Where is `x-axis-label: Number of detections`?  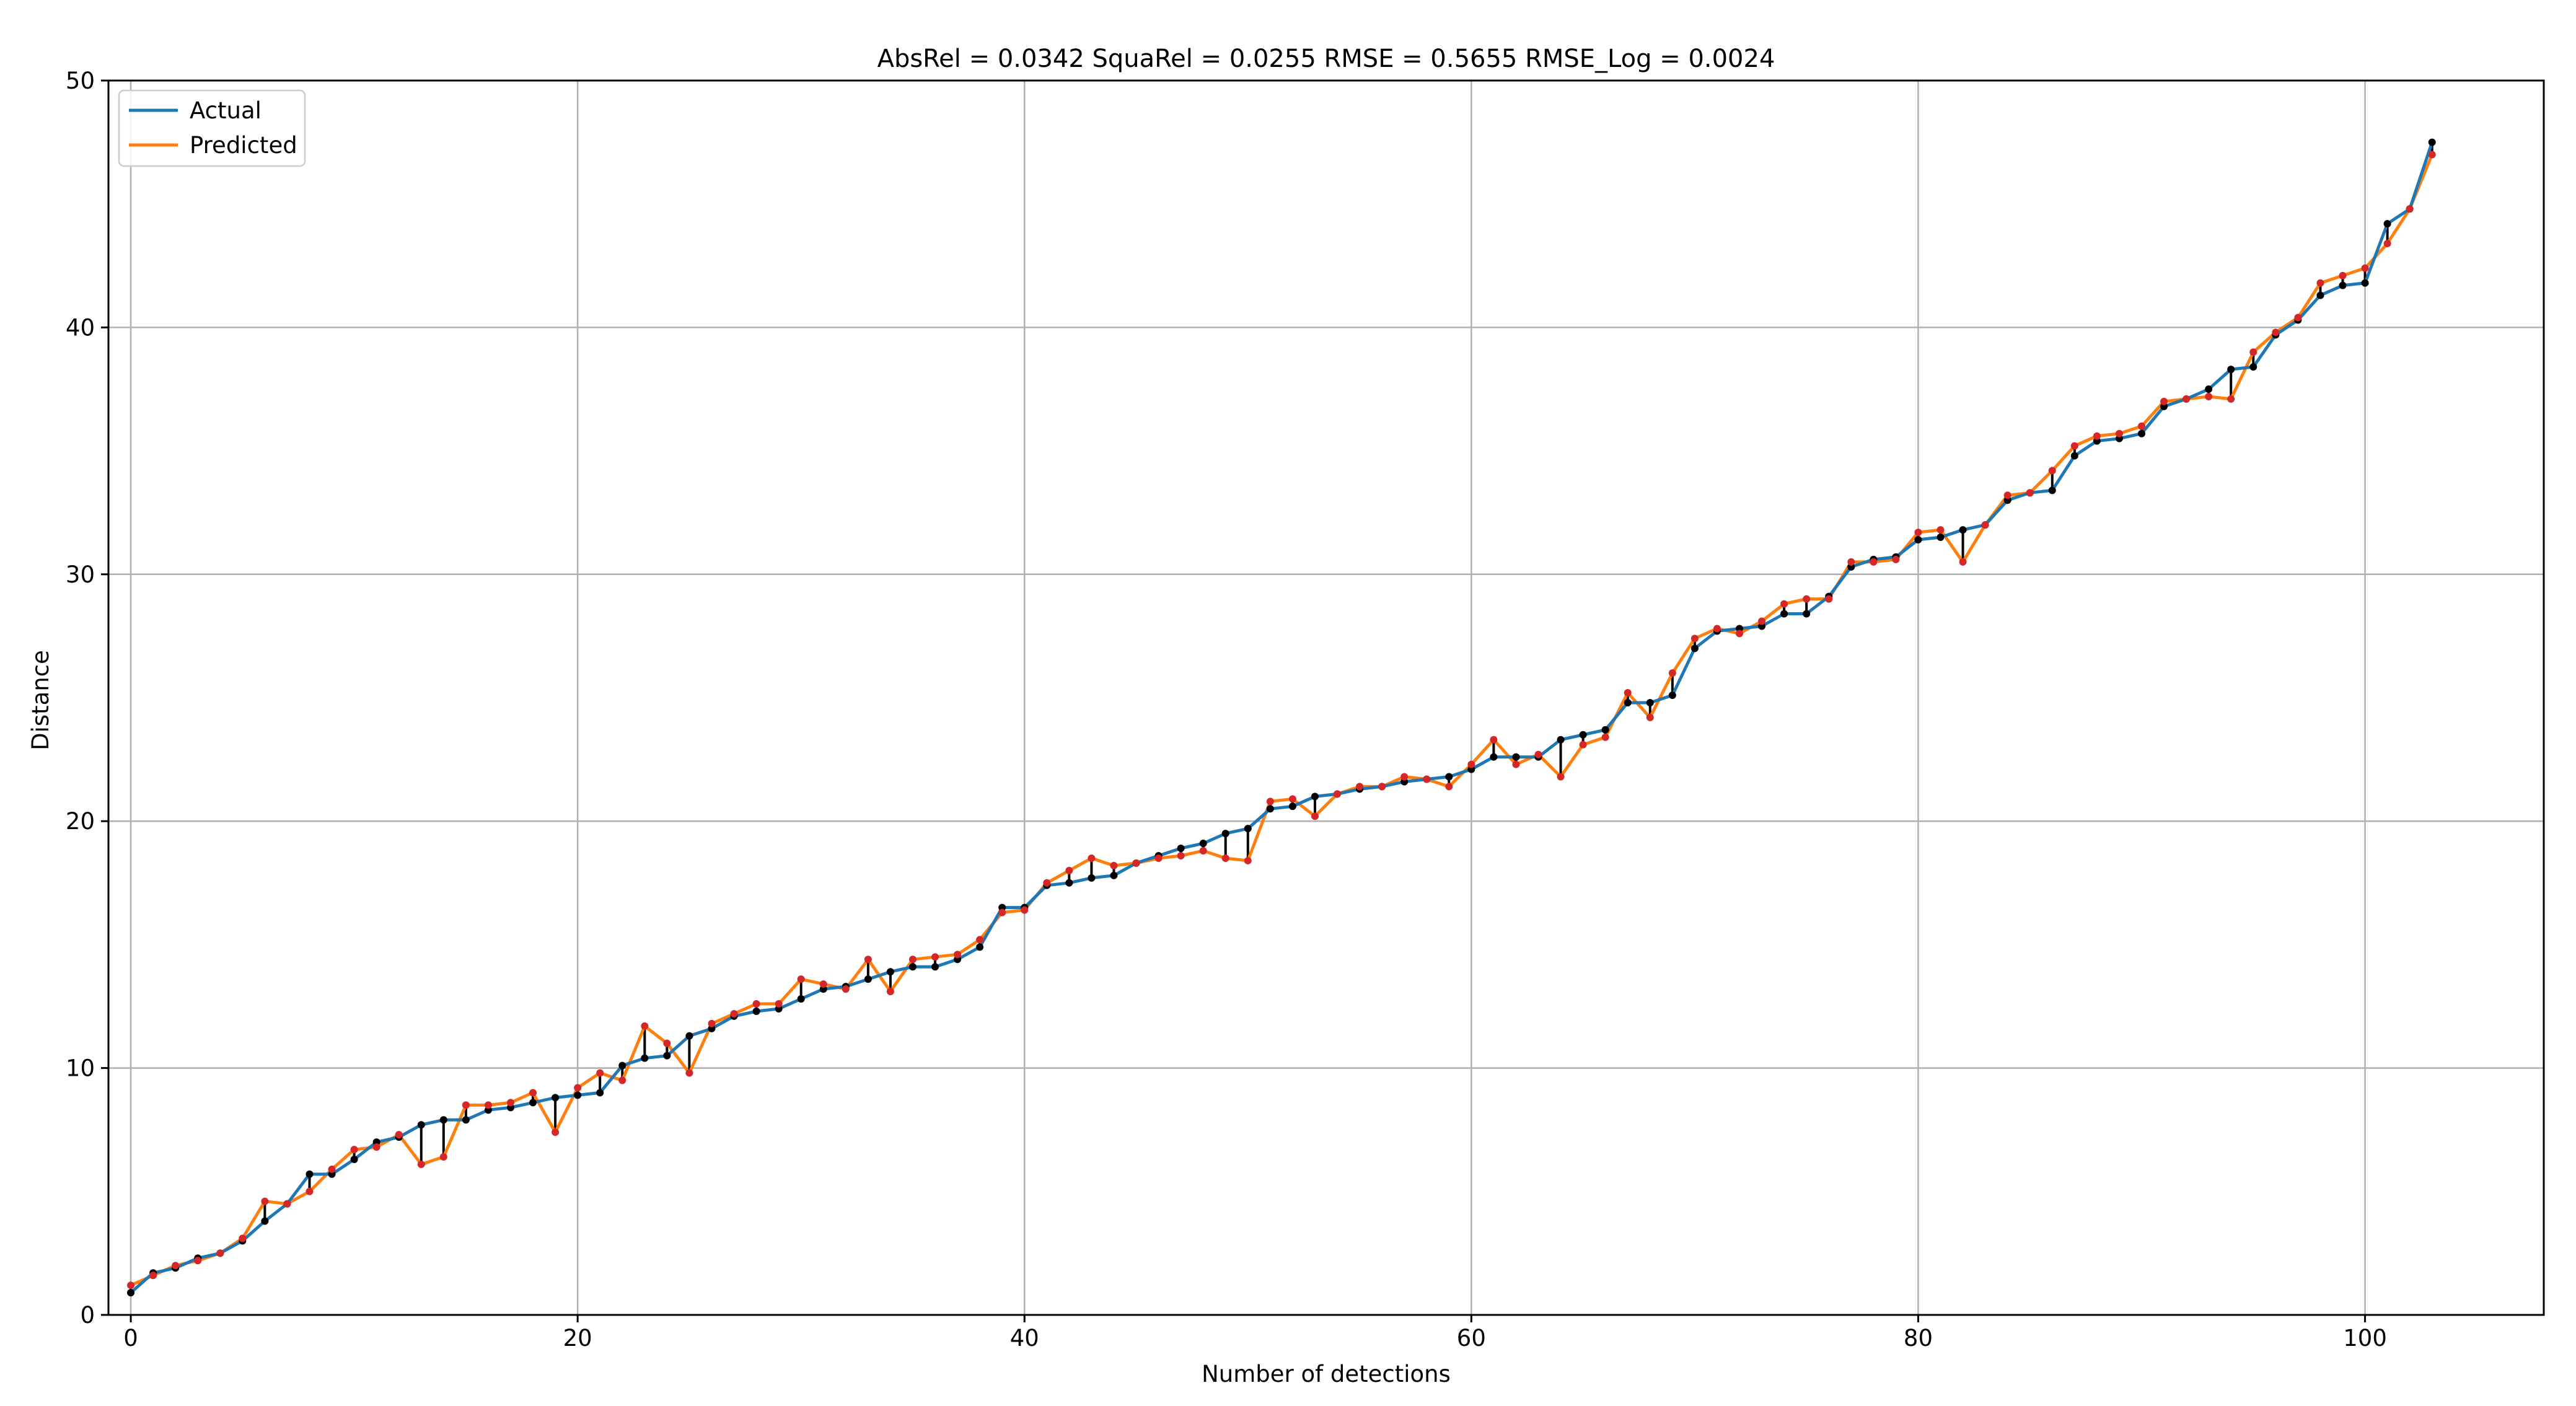 x-axis-label: Number of detections is located at coordinates (1326, 1374).